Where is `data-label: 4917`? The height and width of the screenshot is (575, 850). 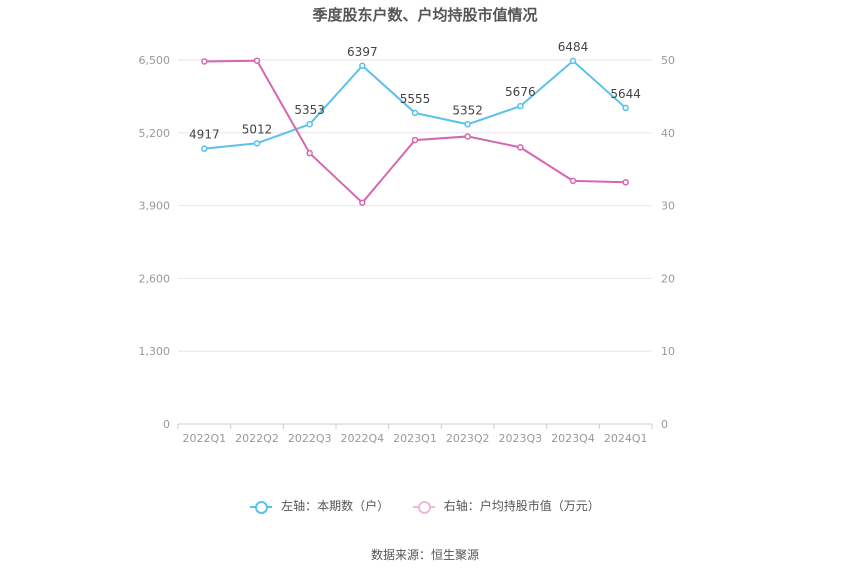
data-label: 4917 is located at coordinates (204, 135).